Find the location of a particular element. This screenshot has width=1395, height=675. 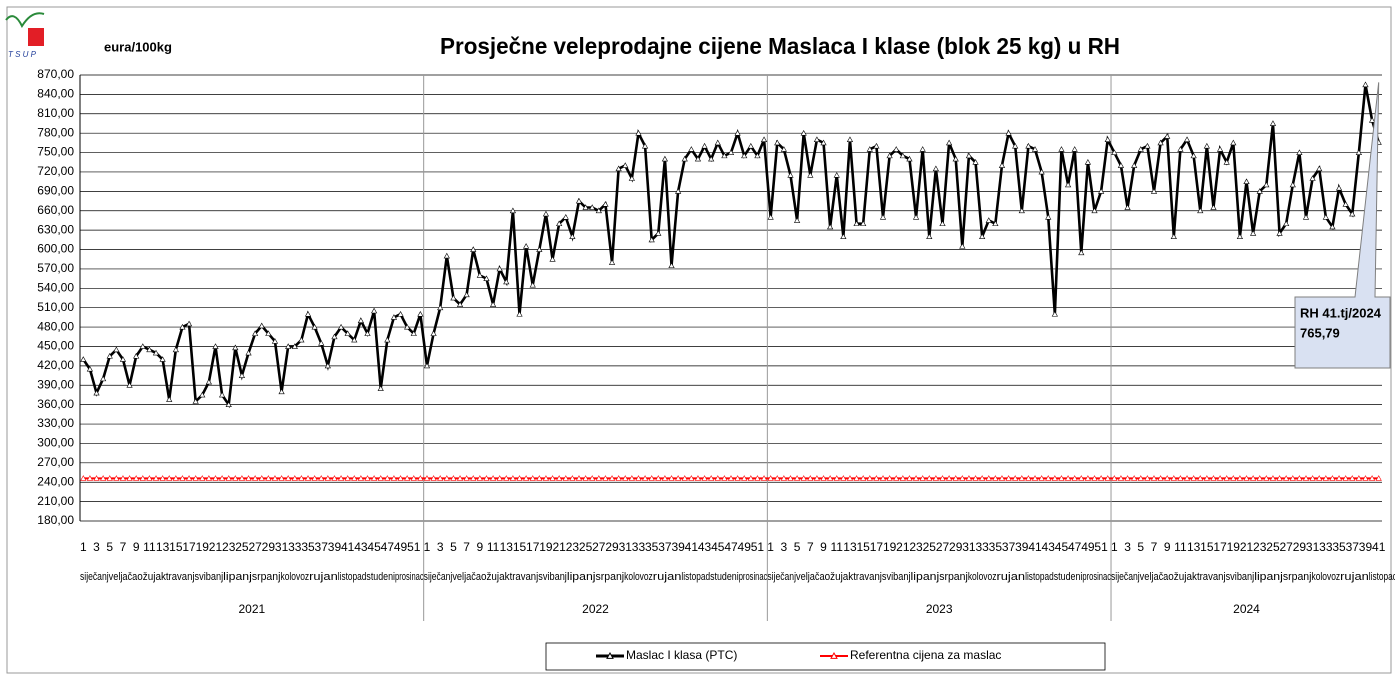

x-tick-label: 47 is located at coordinates (388, 547).